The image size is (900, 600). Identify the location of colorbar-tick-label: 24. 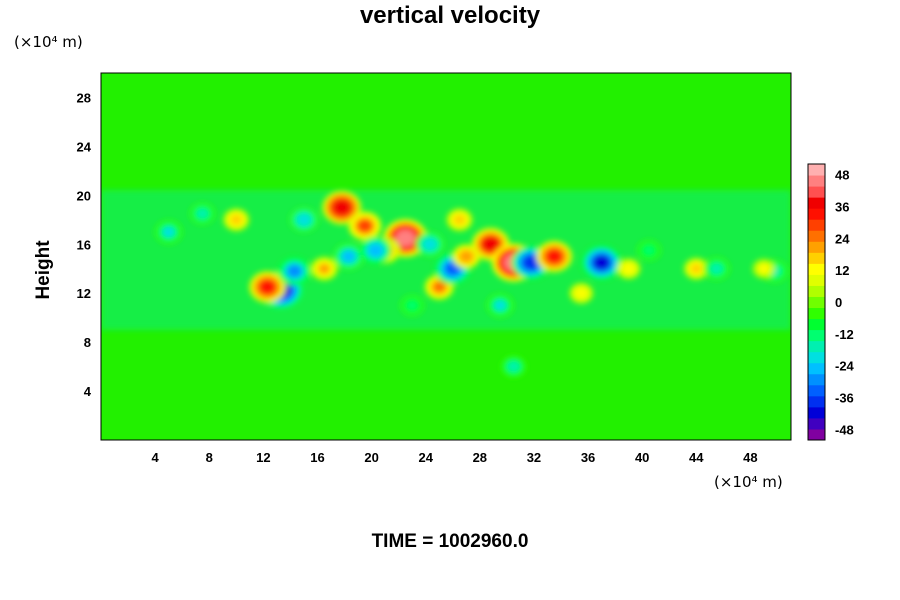
(842, 238).